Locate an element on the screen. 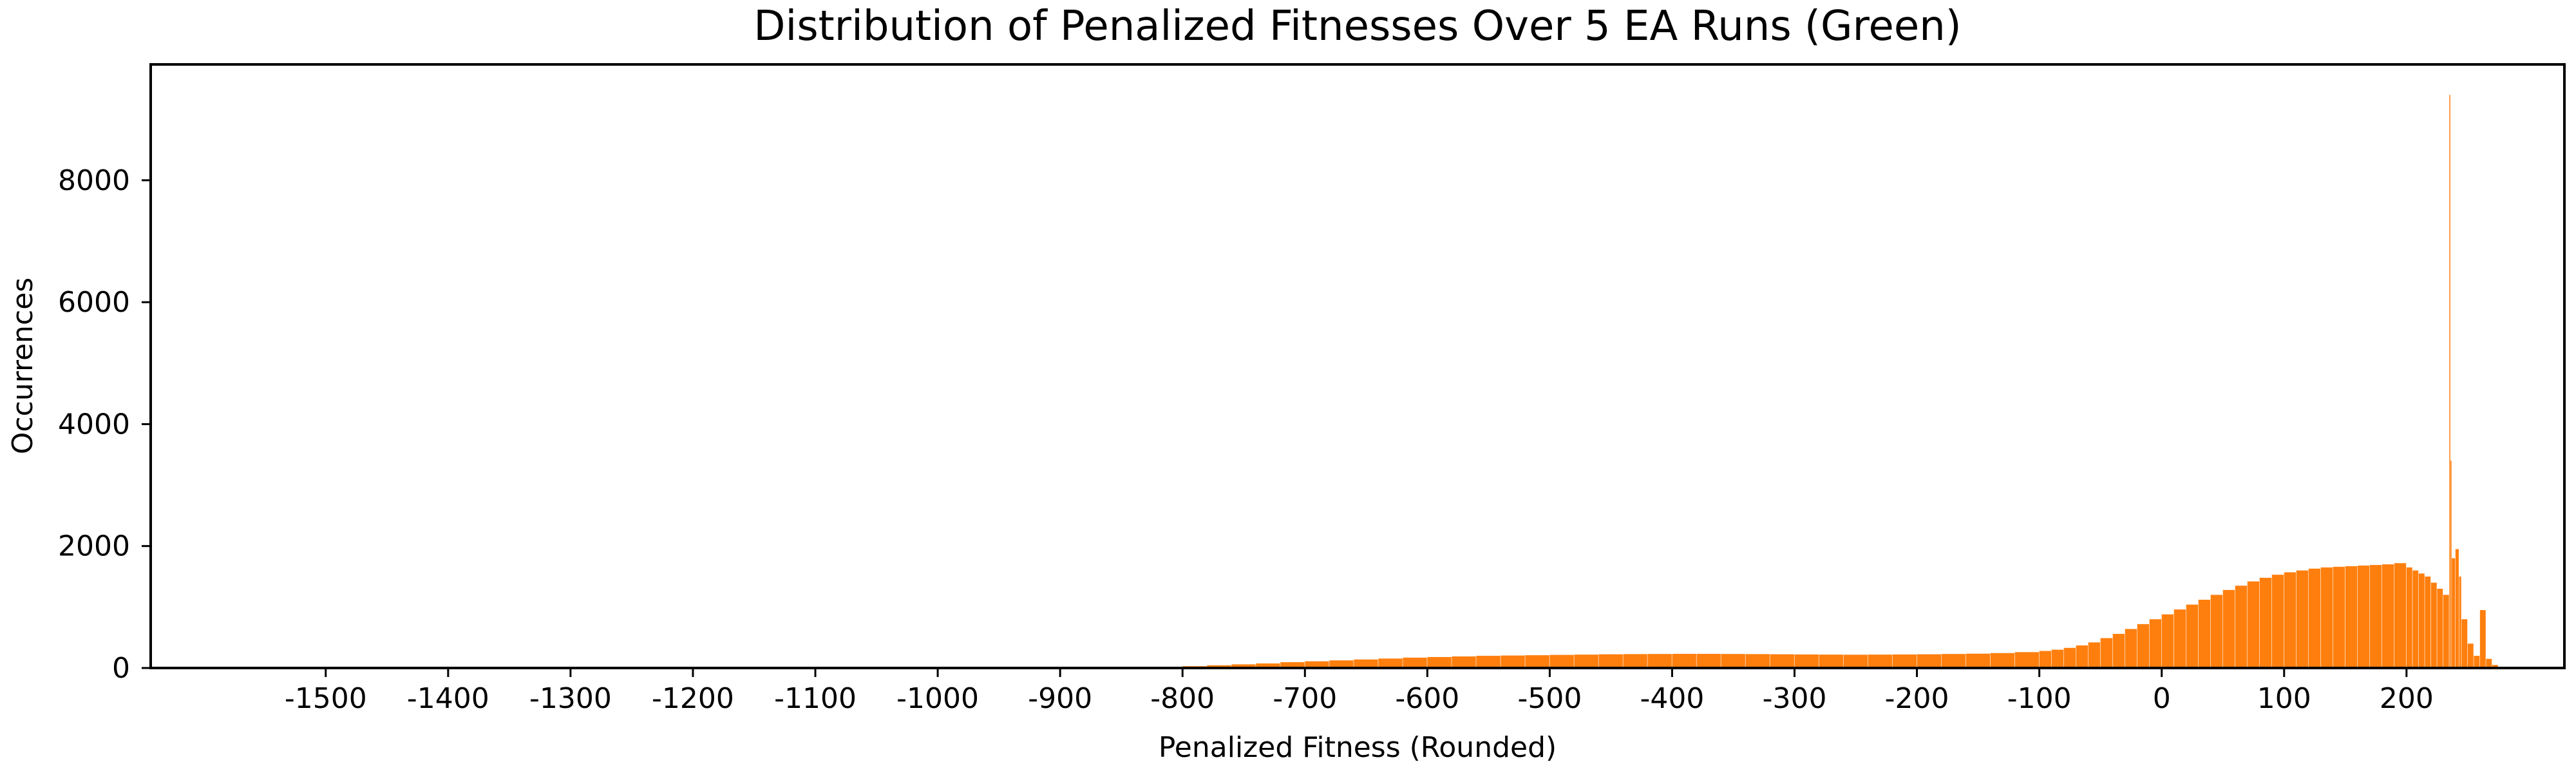  x-tick-label: -800 is located at coordinates (1182, 698).